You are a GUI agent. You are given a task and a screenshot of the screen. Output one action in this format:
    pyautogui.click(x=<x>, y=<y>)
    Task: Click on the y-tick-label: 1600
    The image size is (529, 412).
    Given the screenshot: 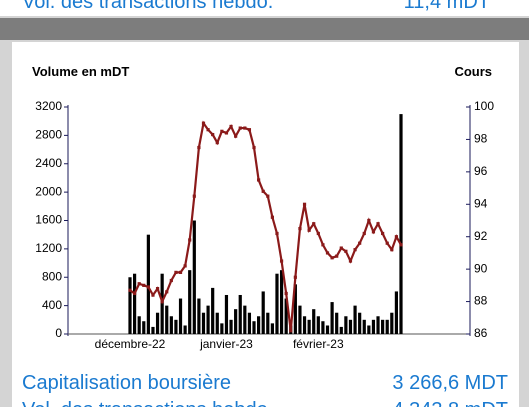 What is the action you would take?
    pyautogui.click(x=48, y=220)
    